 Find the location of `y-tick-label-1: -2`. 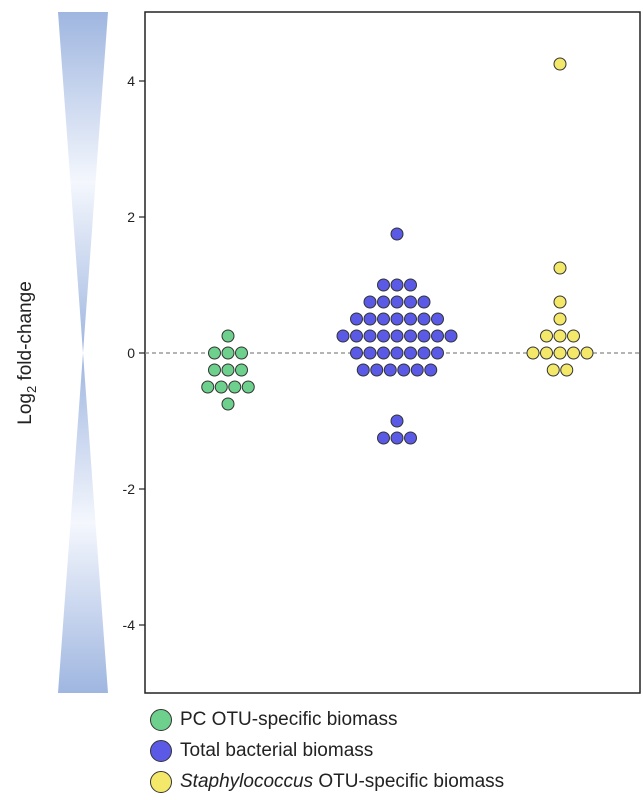

y-tick-label-1: -2 is located at coordinates (129, 489).